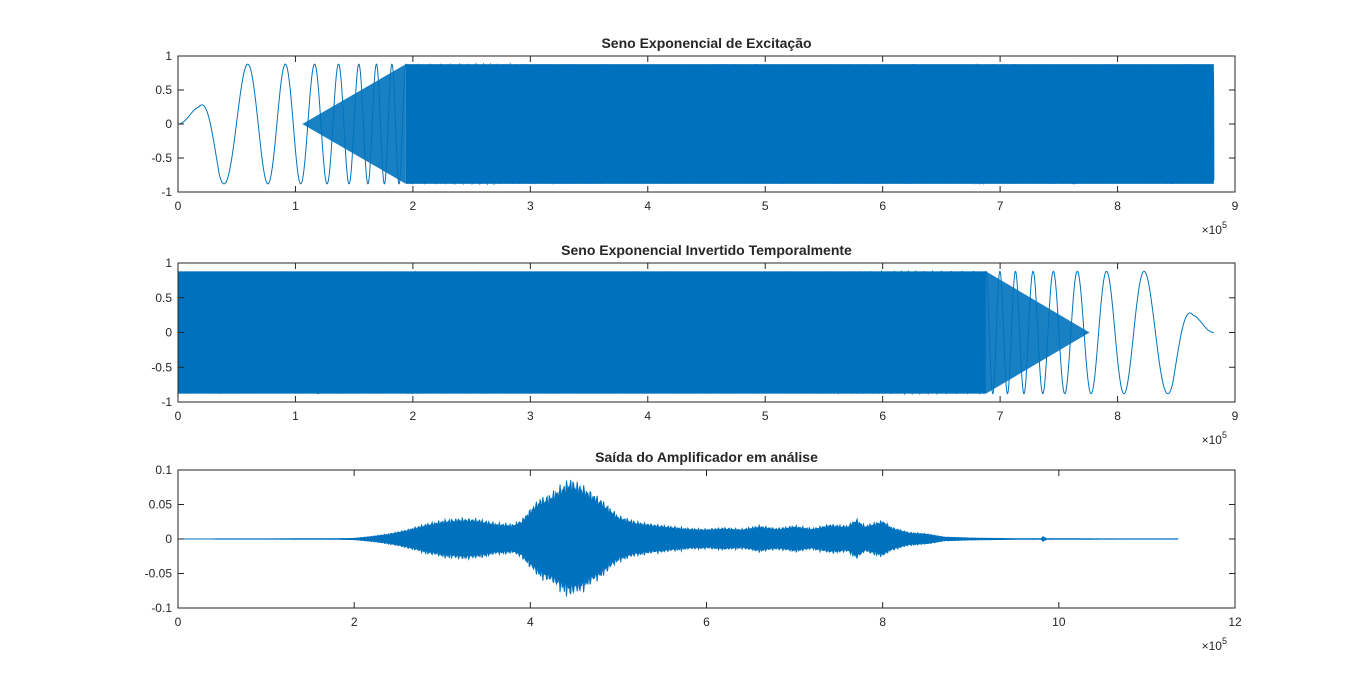  Describe the element at coordinates (161, 608) in the screenshot. I see `y-tick-label: -0.1` at that location.